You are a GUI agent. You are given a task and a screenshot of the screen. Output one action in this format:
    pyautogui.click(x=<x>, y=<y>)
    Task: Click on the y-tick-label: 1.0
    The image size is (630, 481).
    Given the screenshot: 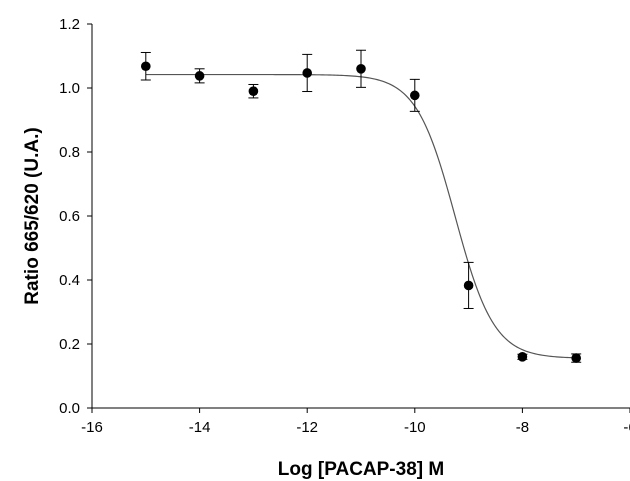 What is the action you would take?
    pyautogui.click(x=69, y=88)
    